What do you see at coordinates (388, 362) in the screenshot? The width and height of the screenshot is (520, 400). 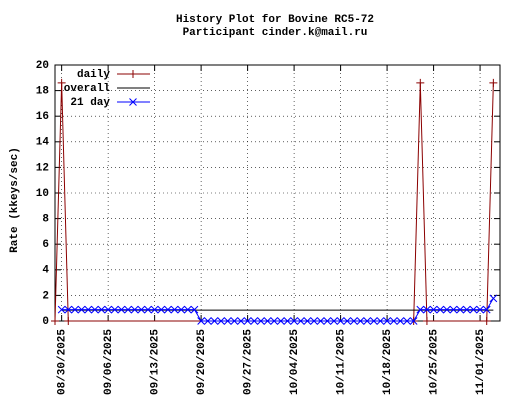 I see `x-tick-label: 10/18/2025` at bounding box center [388, 362].